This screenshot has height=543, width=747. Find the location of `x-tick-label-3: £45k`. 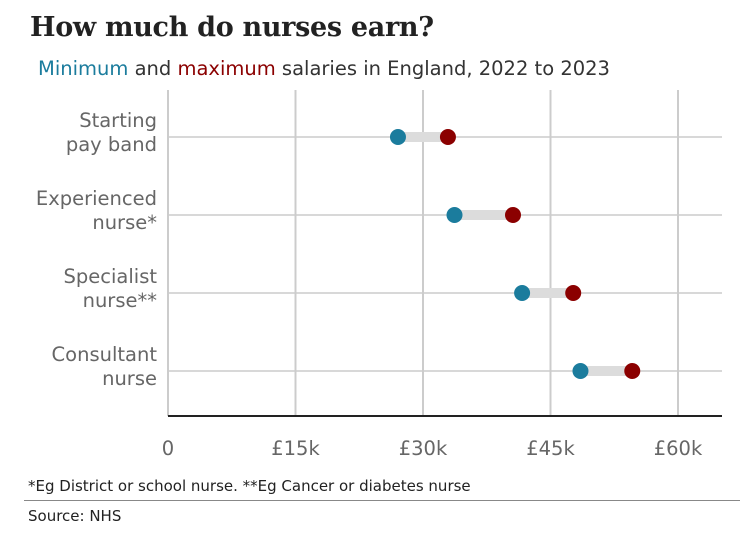

x-tick-label-3: £45k is located at coordinates (550, 448).